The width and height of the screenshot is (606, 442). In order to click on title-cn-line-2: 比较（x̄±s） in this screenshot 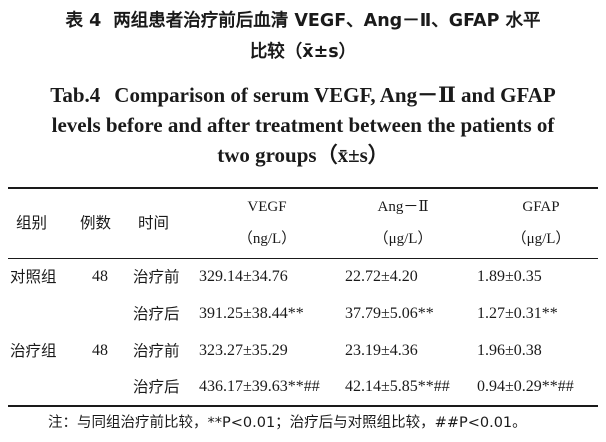, I will do `click(303, 52)`.